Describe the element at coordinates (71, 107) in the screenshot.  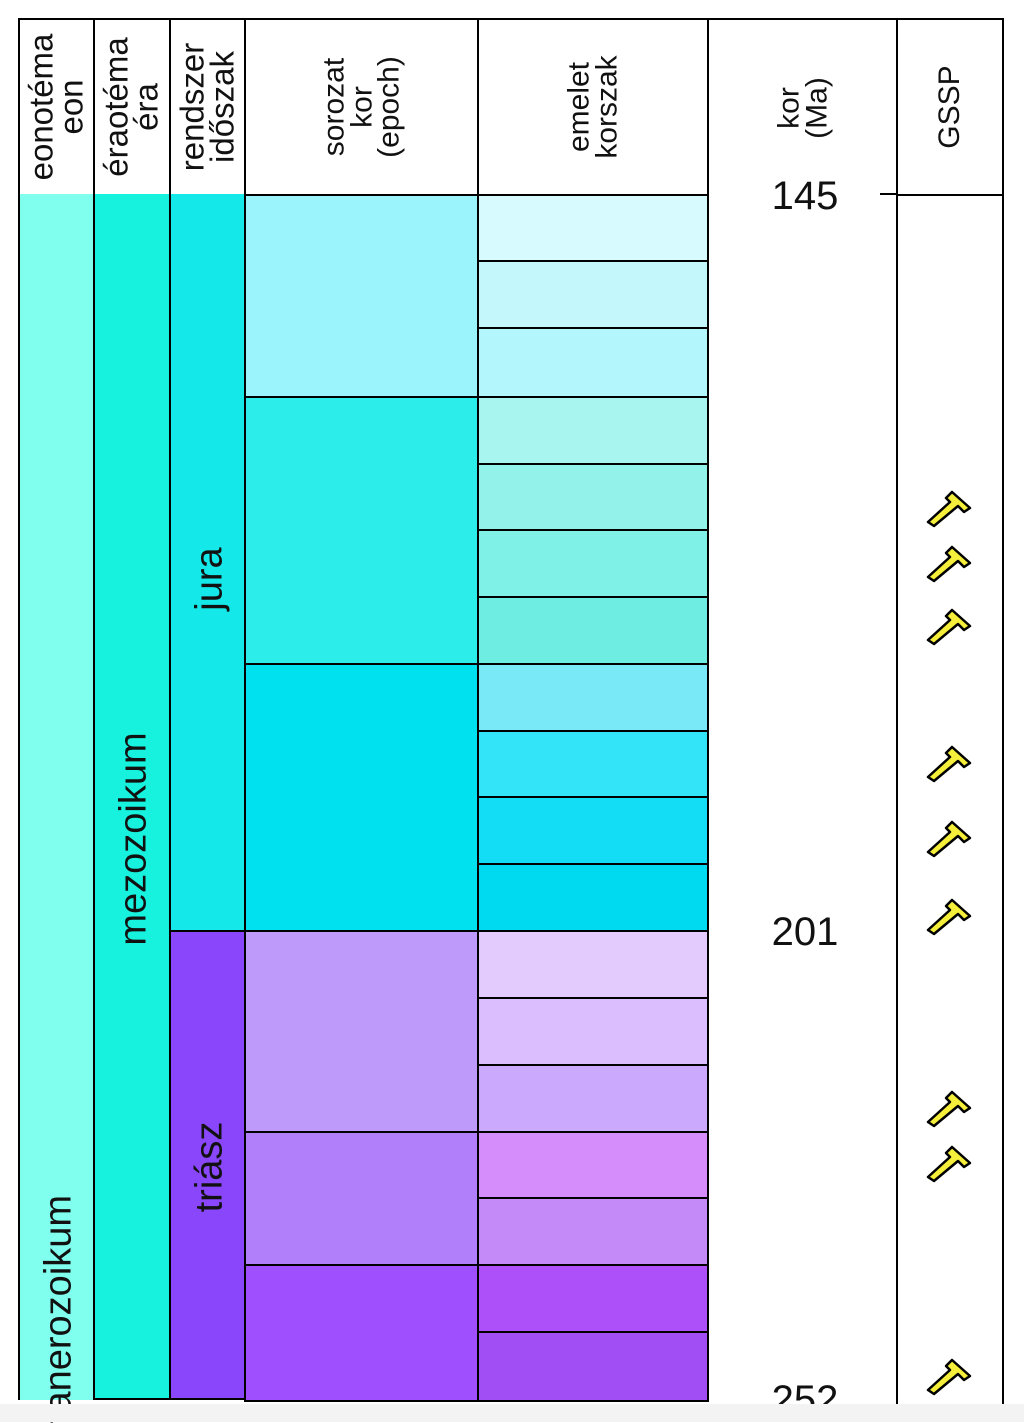
I see `header-eon-line2: eon` at that location.